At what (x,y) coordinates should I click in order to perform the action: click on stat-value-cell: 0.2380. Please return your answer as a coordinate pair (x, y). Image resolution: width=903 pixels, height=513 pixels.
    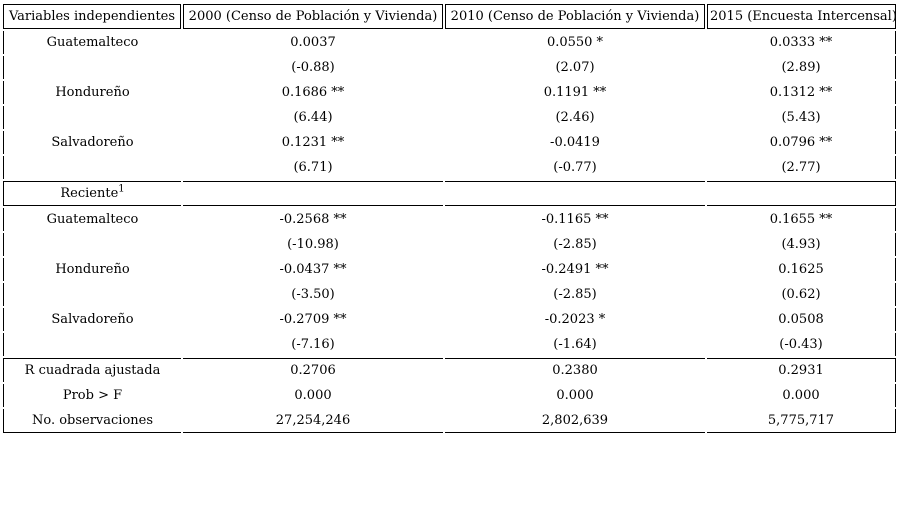
    Looking at the image, I should click on (575, 370).